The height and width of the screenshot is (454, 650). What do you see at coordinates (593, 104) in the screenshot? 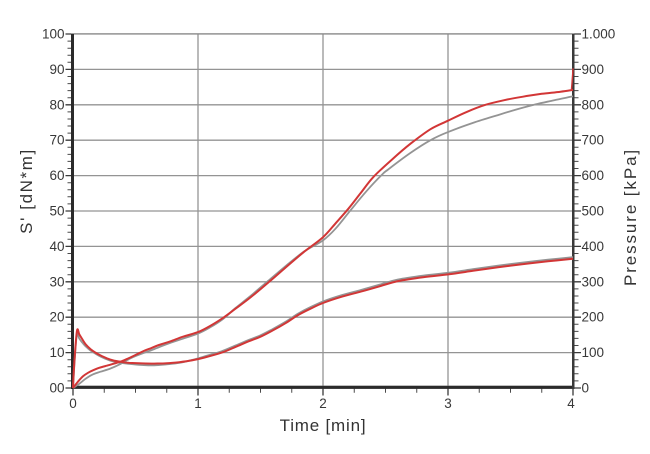
I see `svg-text: 800` at bounding box center [593, 104].